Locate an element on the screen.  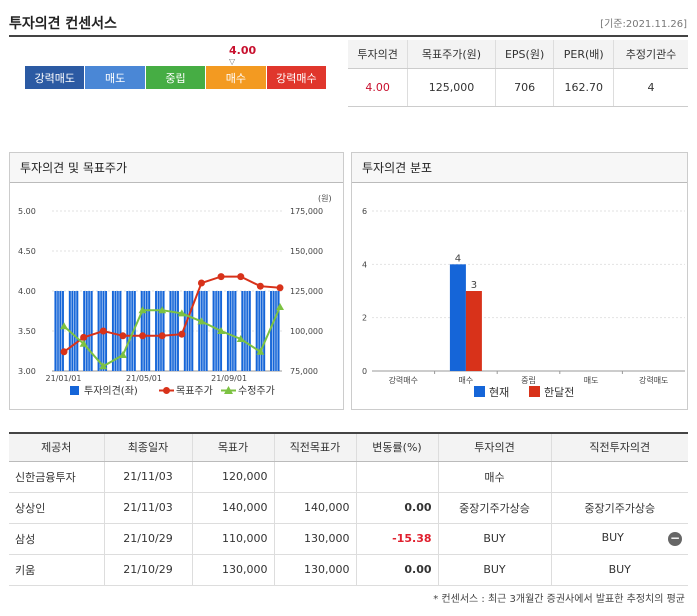
y-right-tick-label: 150,000 is located at coordinates (306, 251).